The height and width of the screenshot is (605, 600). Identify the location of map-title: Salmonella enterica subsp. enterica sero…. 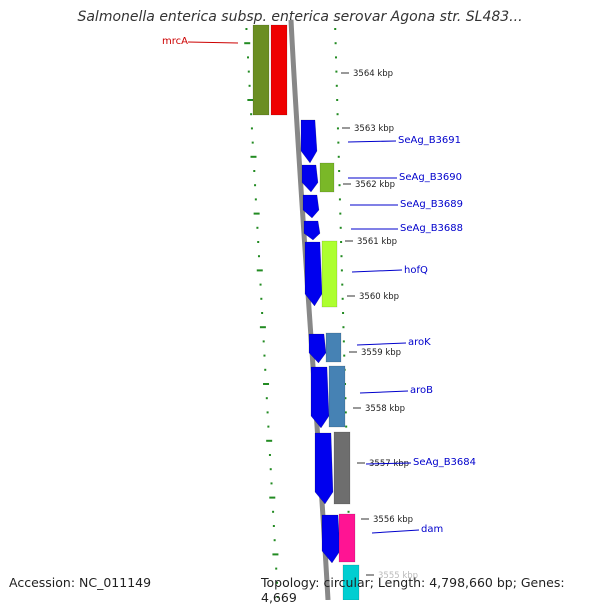
(300, 17).